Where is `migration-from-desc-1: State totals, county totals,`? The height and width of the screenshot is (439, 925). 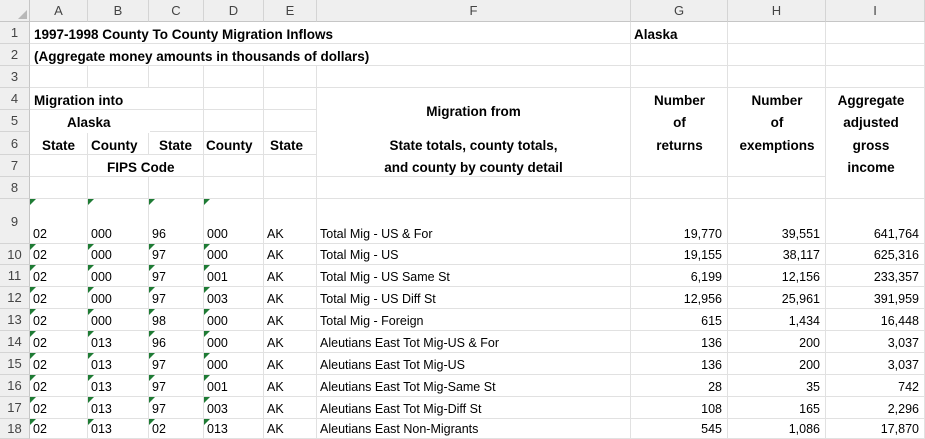
migration-from-desc-1: State totals, county totals, is located at coordinates (473, 145).